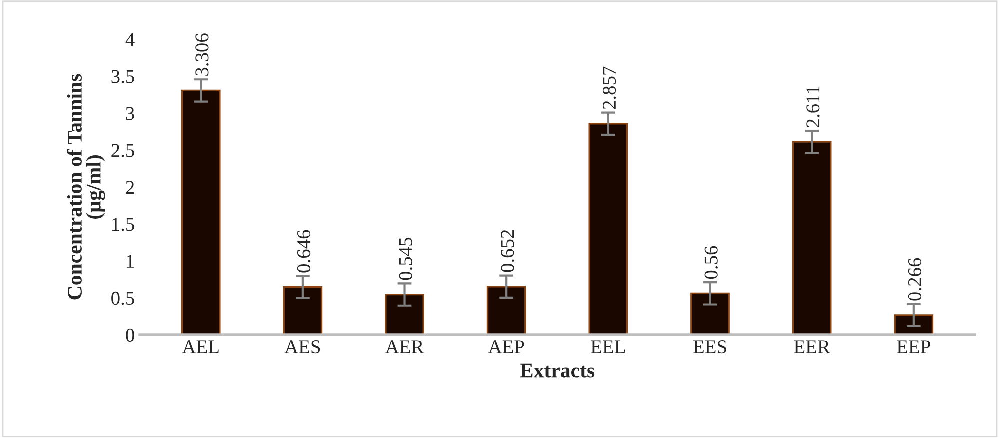  What do you see at coordinates (915, 279) in the screenshot?
I see `data-label: 0.266` at bounding box center [915, 279].